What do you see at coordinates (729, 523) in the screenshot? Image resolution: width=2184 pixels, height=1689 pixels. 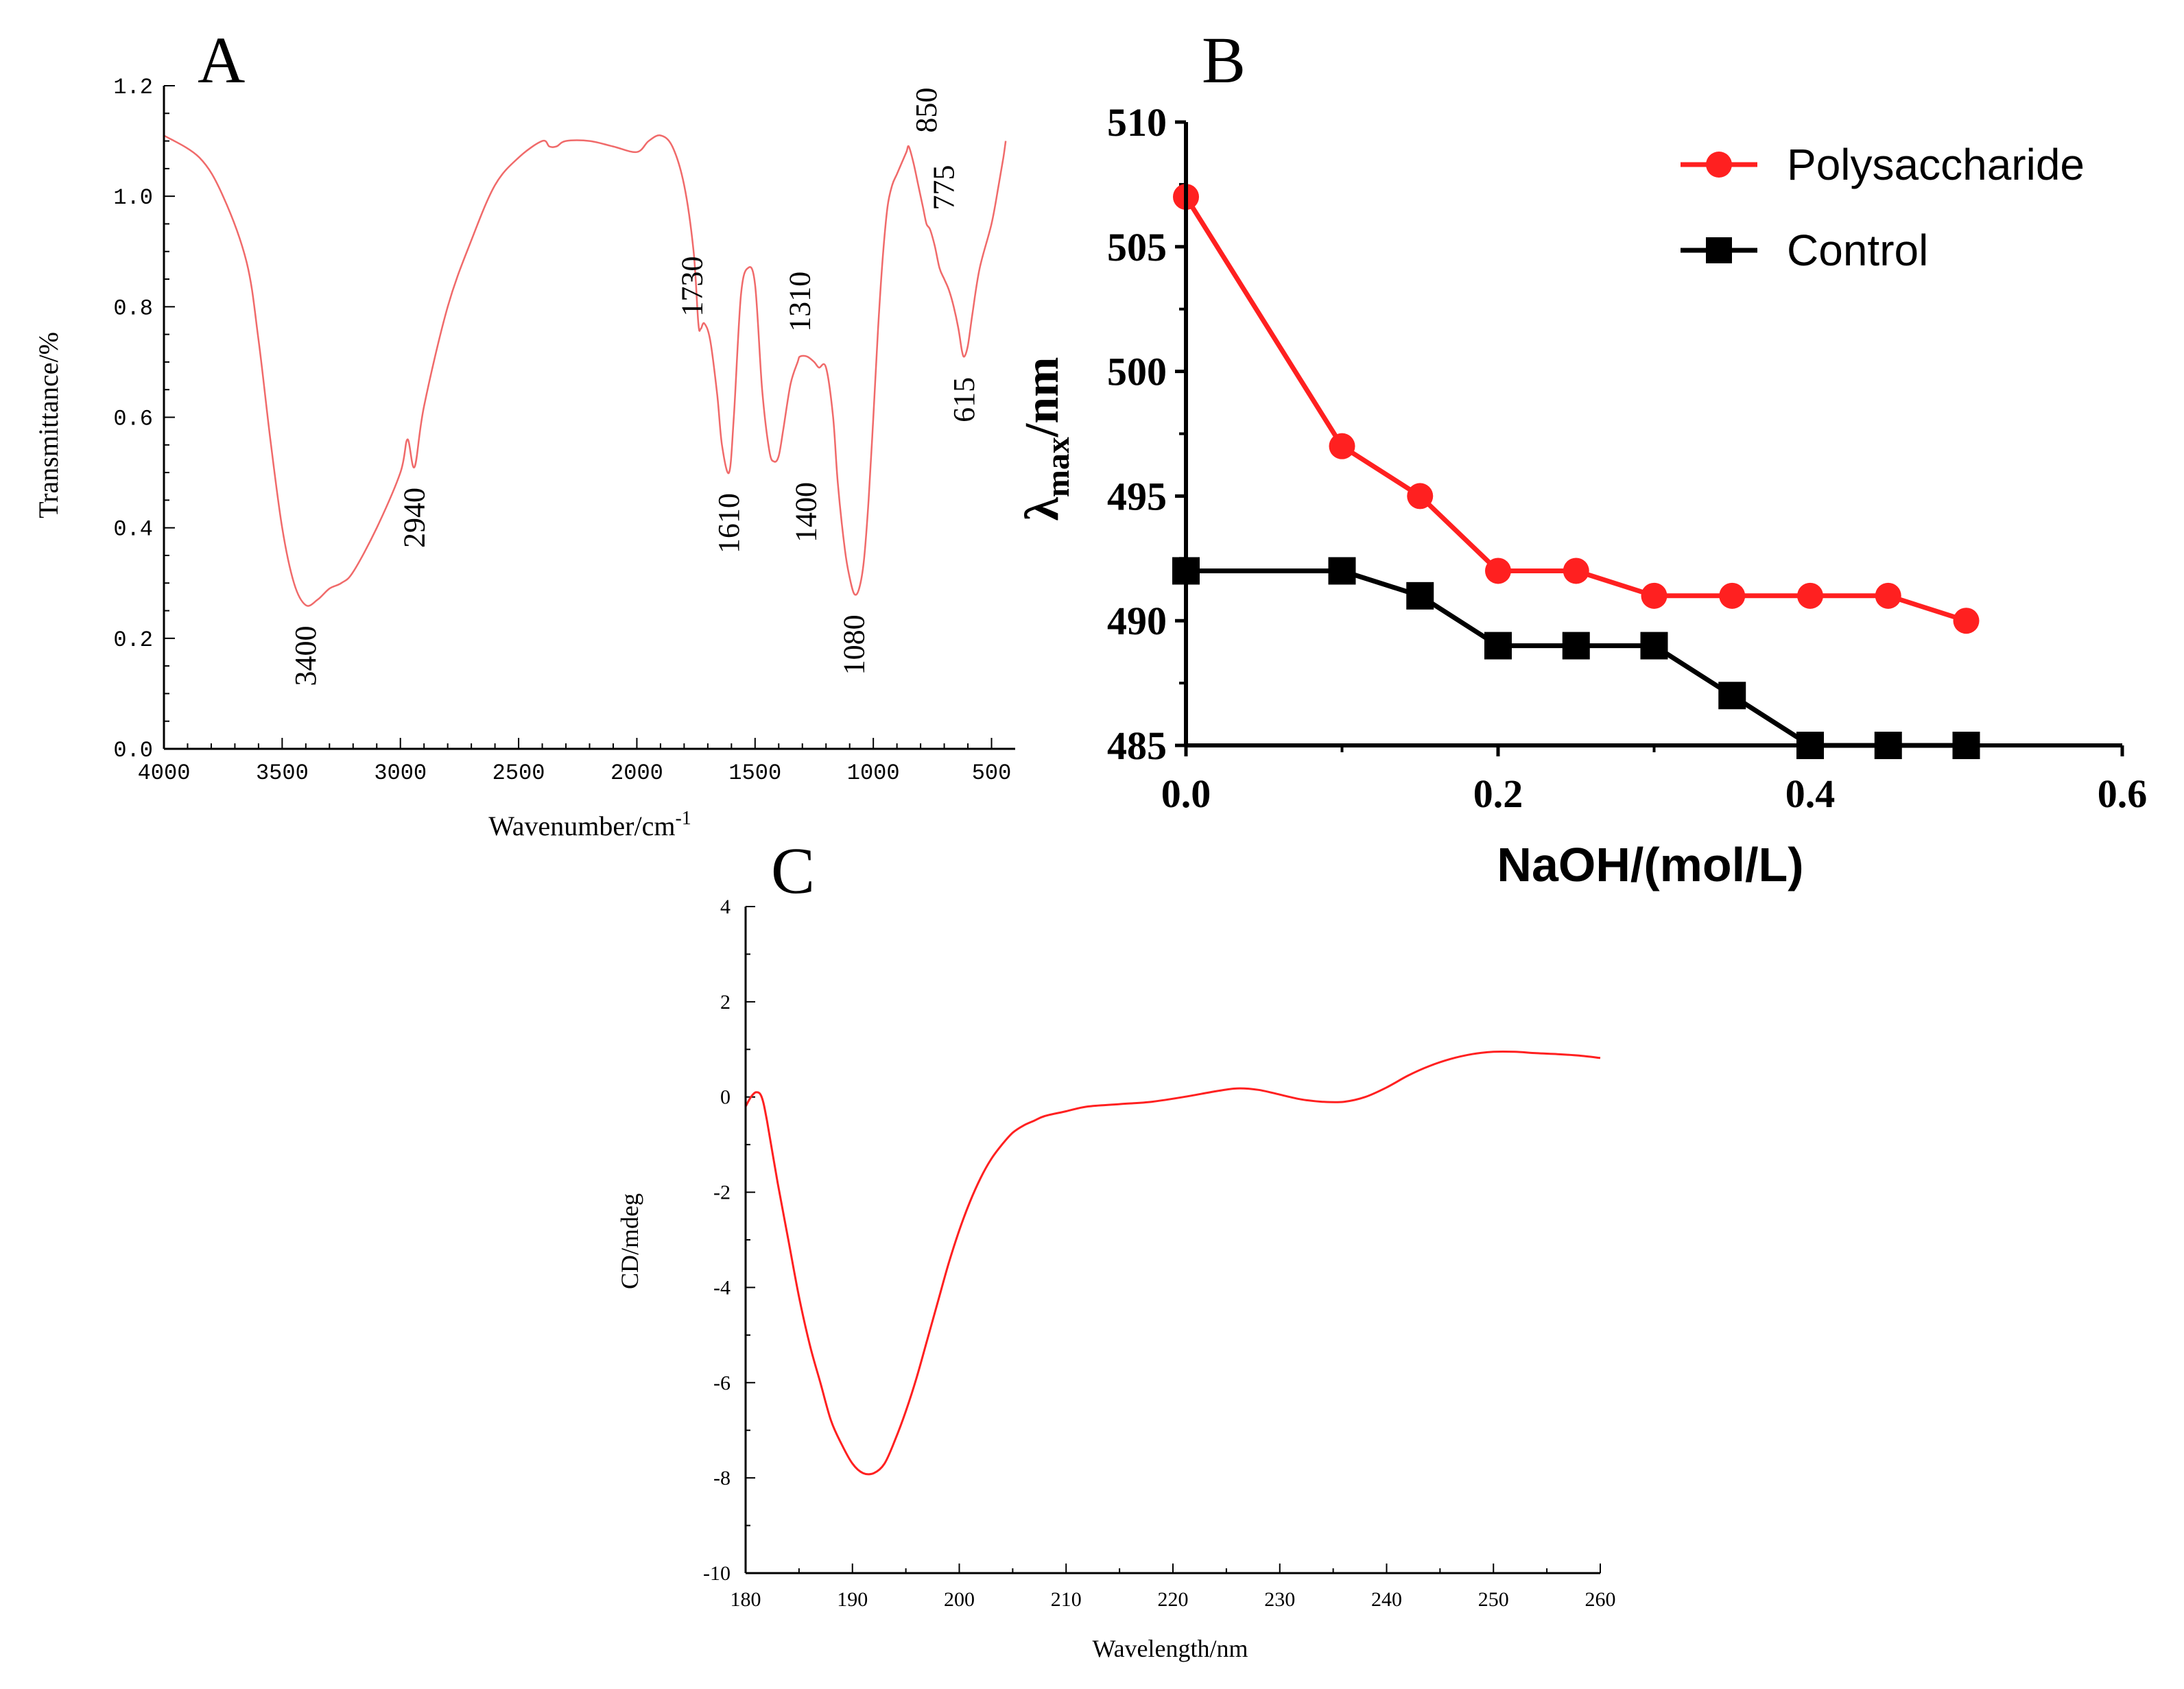 I see `peak-label: 1610` at bounding box center [729, 523].